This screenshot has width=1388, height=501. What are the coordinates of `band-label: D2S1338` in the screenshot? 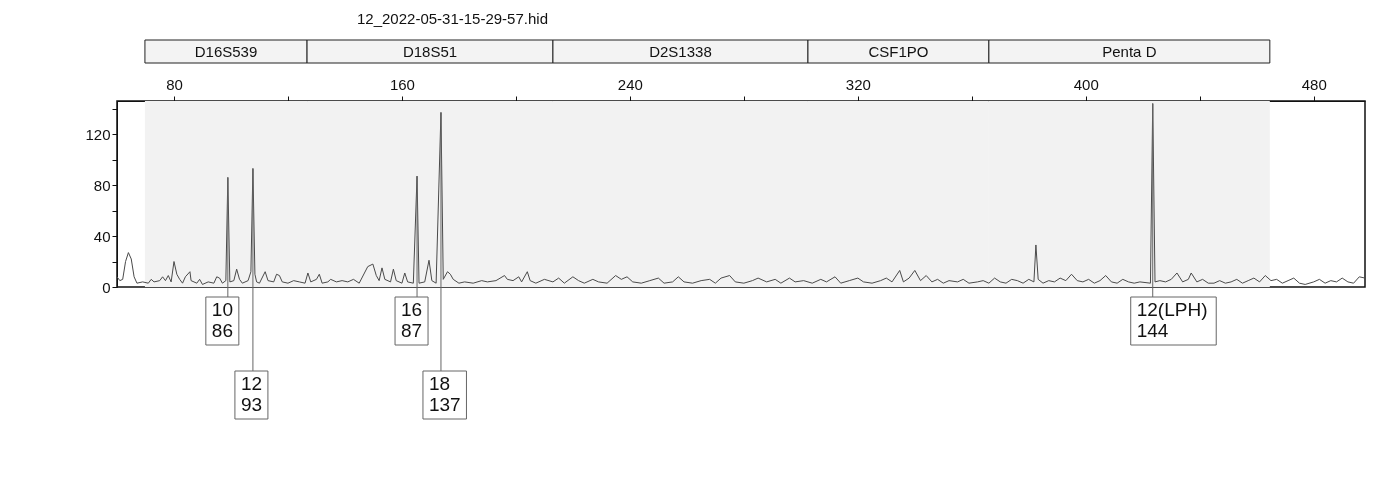 It's located at (680, 51).